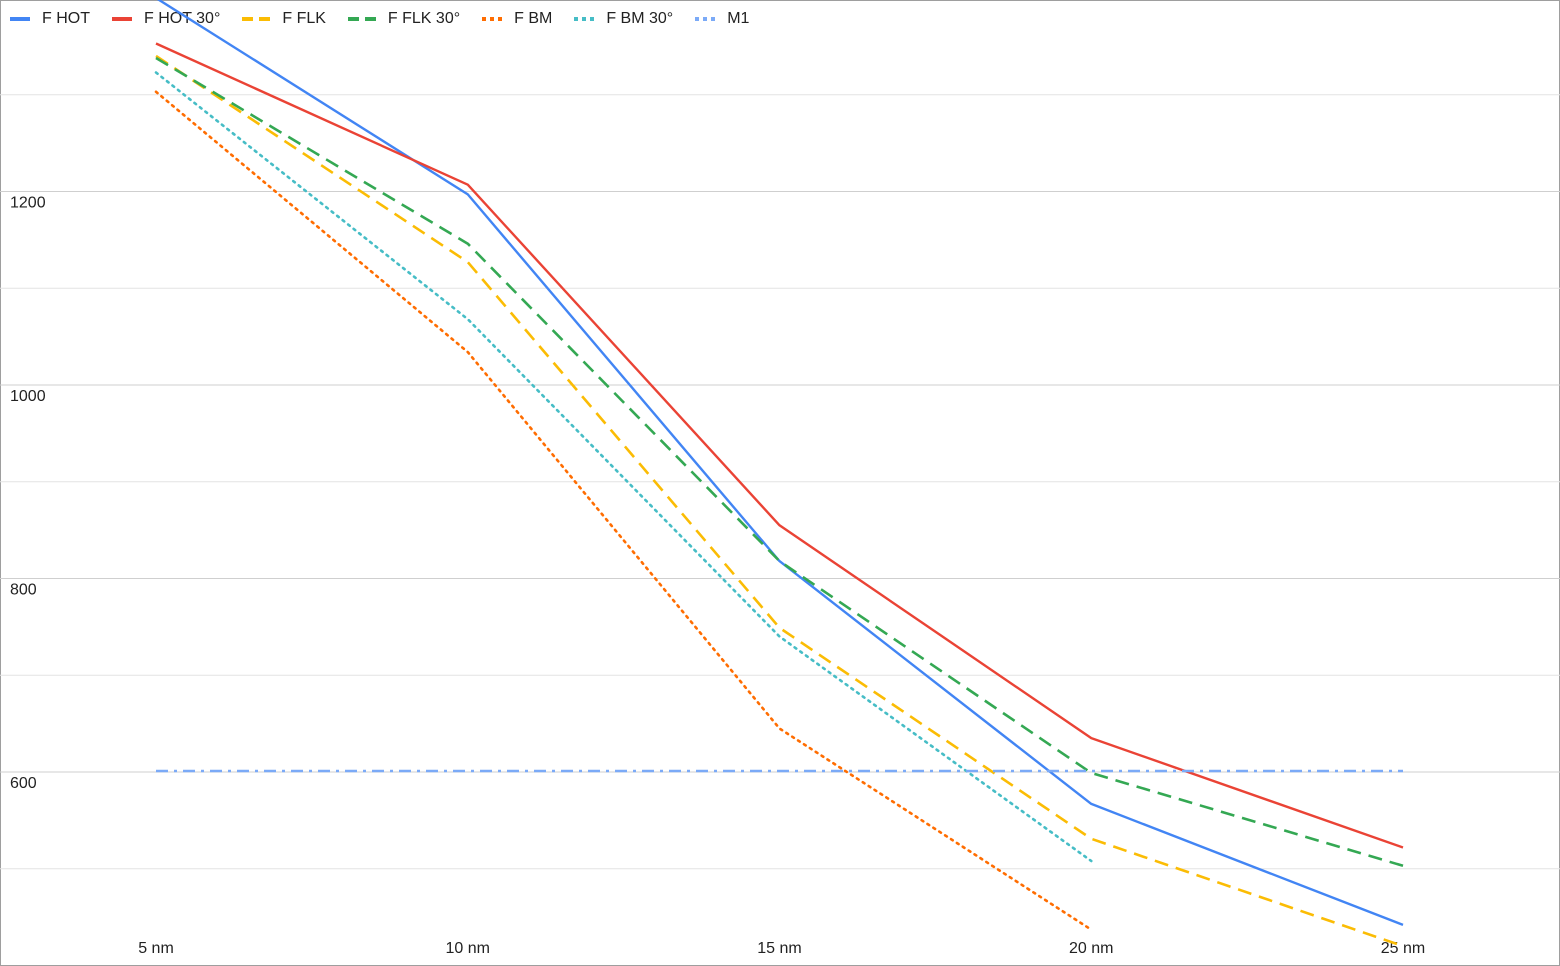 The image size is (1560, 966). Describe the element at coordinates (468, 948) in the screenshot. I see `x-tick-label: 10 nm` at that location.